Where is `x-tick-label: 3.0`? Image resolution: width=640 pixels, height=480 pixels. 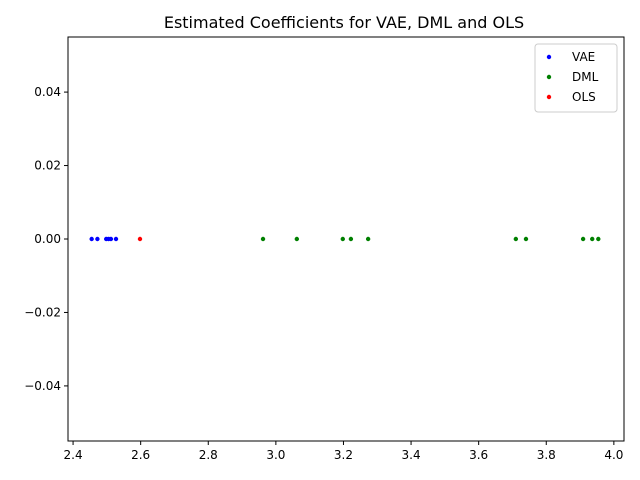
x-tick-label: 3.0 is located at coordinates (275, 455).